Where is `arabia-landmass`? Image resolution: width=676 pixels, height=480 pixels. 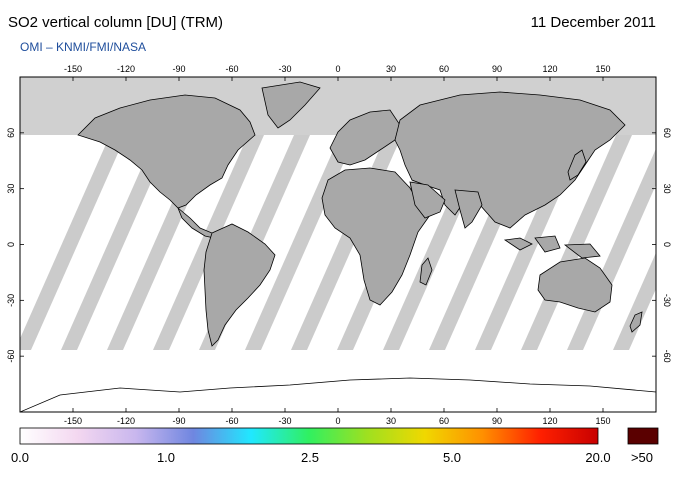 arabia-landmass is located at coordinates (427, 200).